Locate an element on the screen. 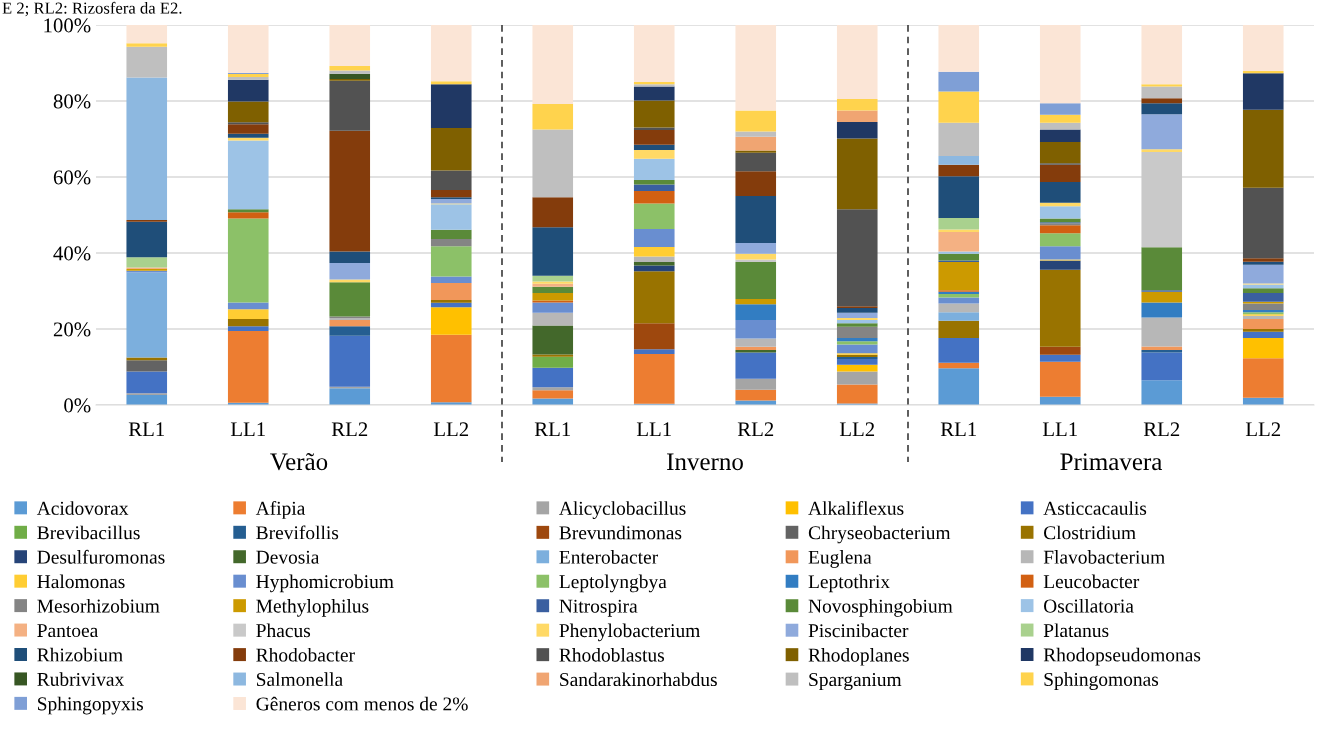  text: Primavera is located at coordinates (1111, 462).